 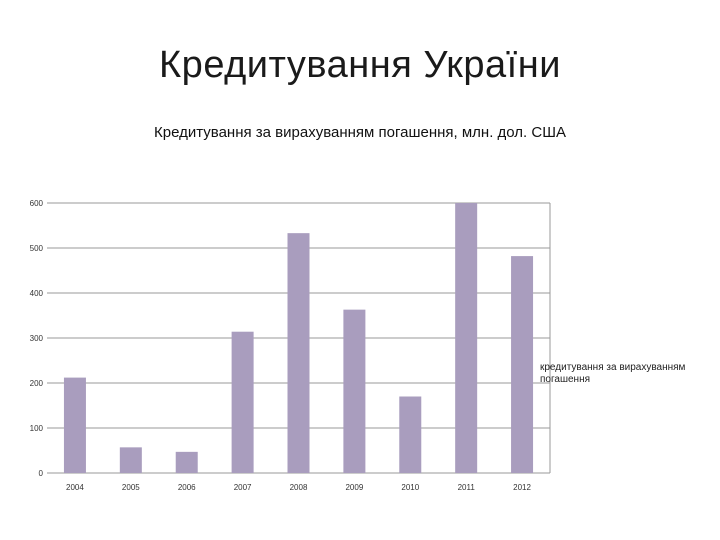 I want to click on y-tick-label: 400, so click(x=37, y=293).